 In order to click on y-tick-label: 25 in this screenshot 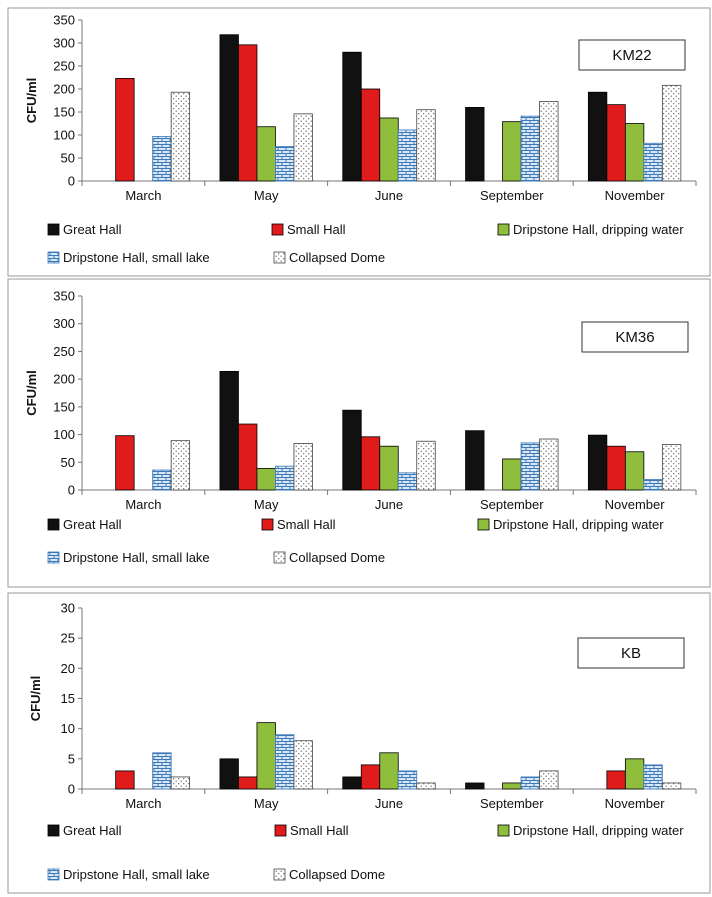, I will do `click(68, 638)`.